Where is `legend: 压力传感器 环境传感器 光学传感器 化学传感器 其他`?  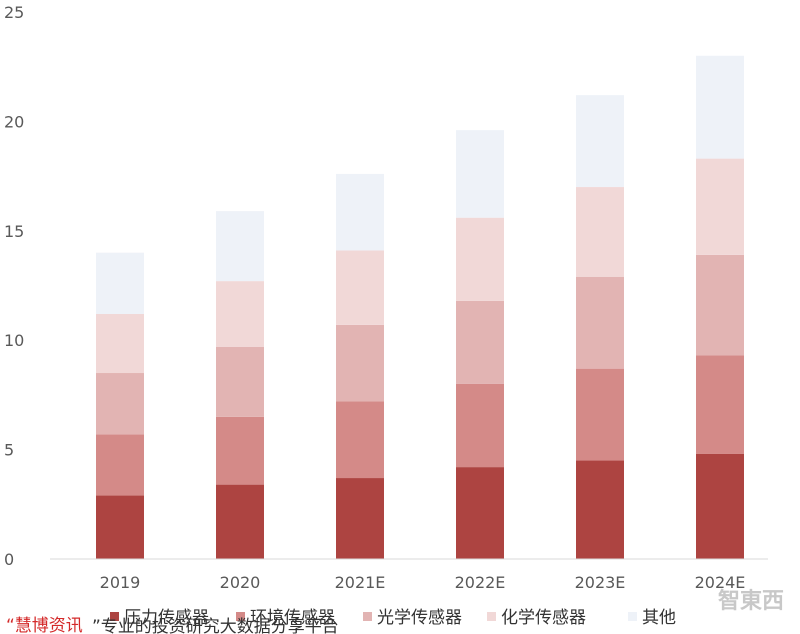
legend: 压力传感器 环境传感器 光学传感器 化学传感器 其他 is located at coordinates (393, 618).